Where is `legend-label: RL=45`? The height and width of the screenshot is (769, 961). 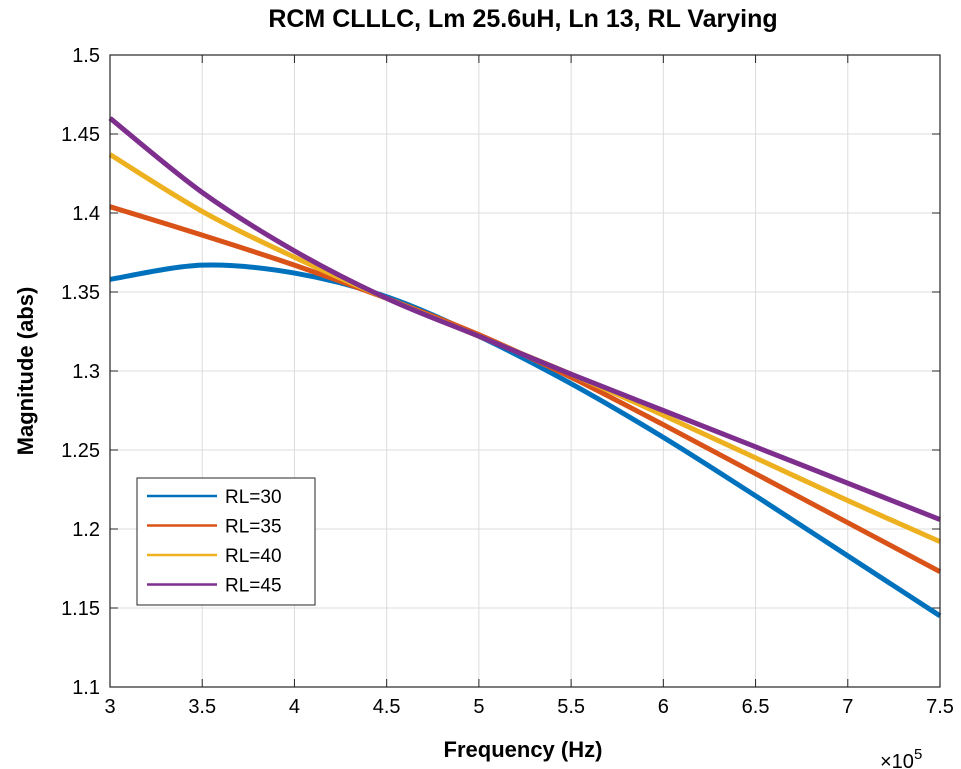
legend-label: RL=45 is located at coordinates (253, 586).